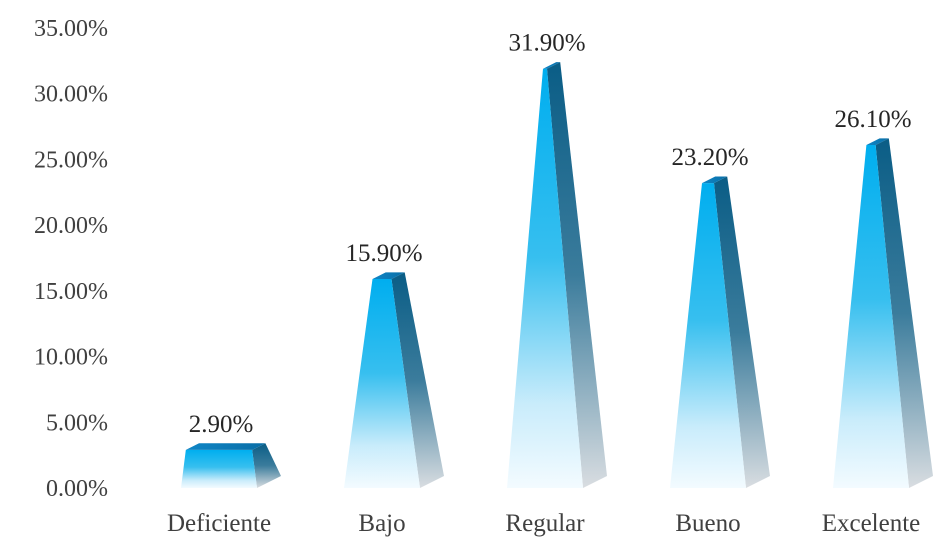  I want to click on y-tick-label: 5.00%, so click(77, 423).